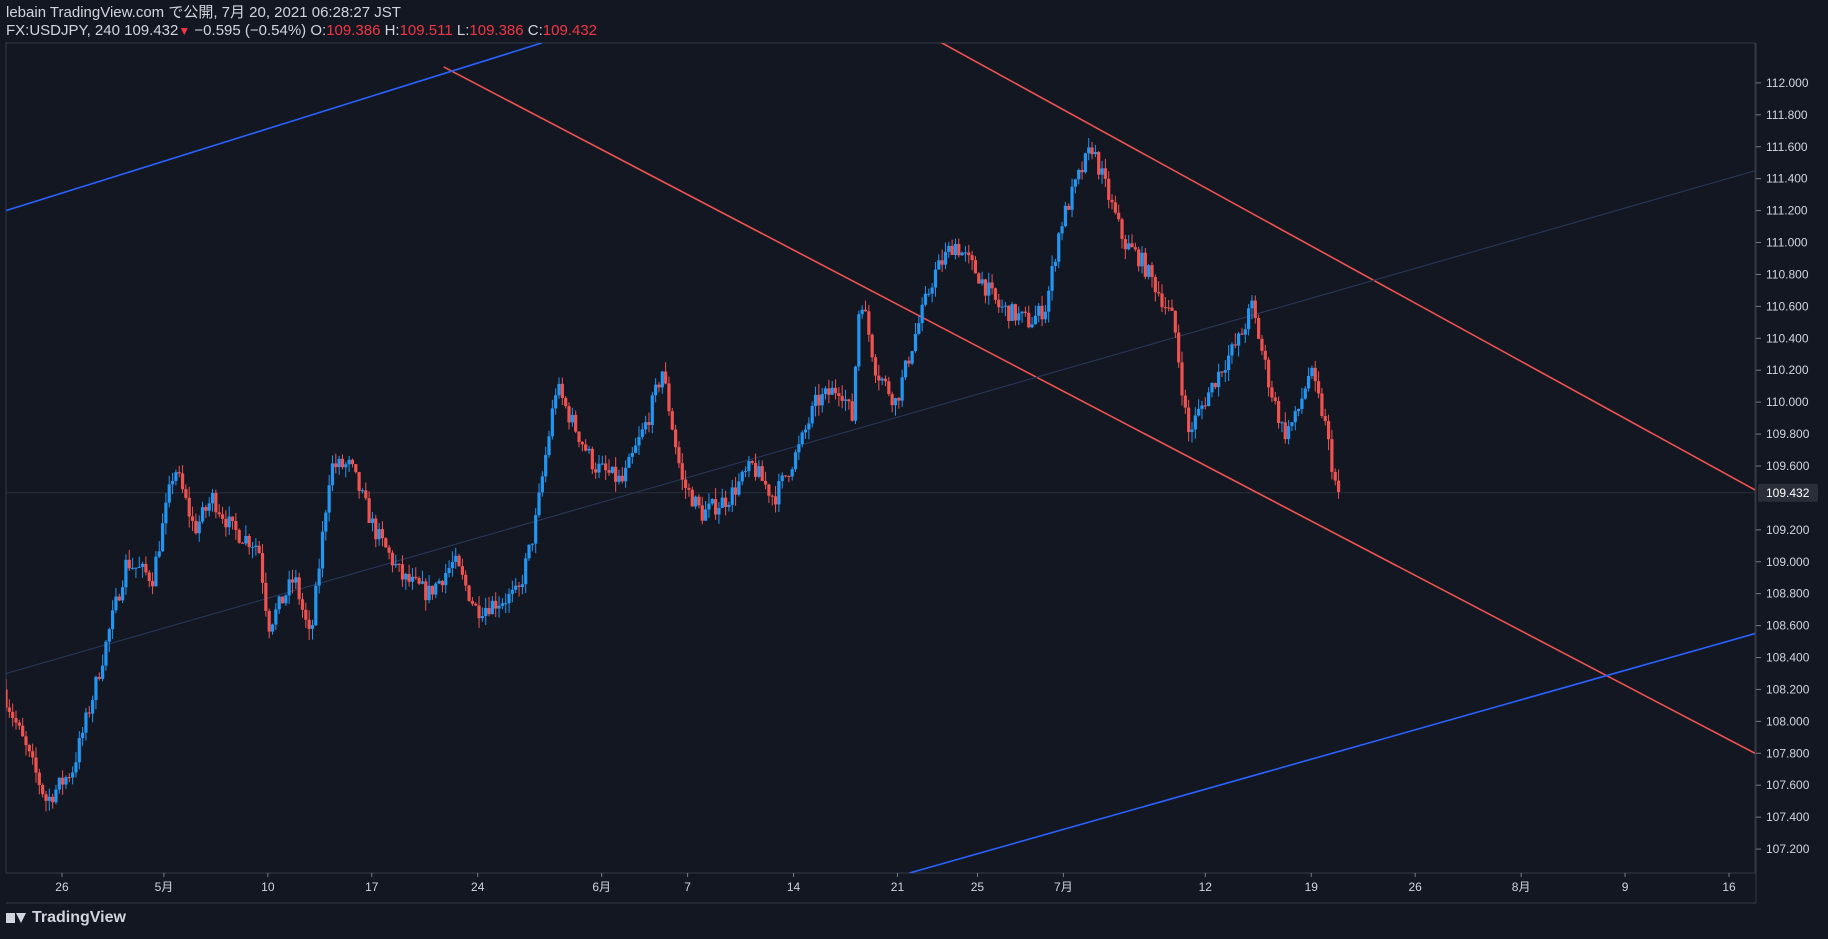 This screenshot has width=1828, height=939. What do you see at coordinates (1788, 753) in the screenshot?
I see `y-tick-label: 107.800` at bounding box center [1788, 753].